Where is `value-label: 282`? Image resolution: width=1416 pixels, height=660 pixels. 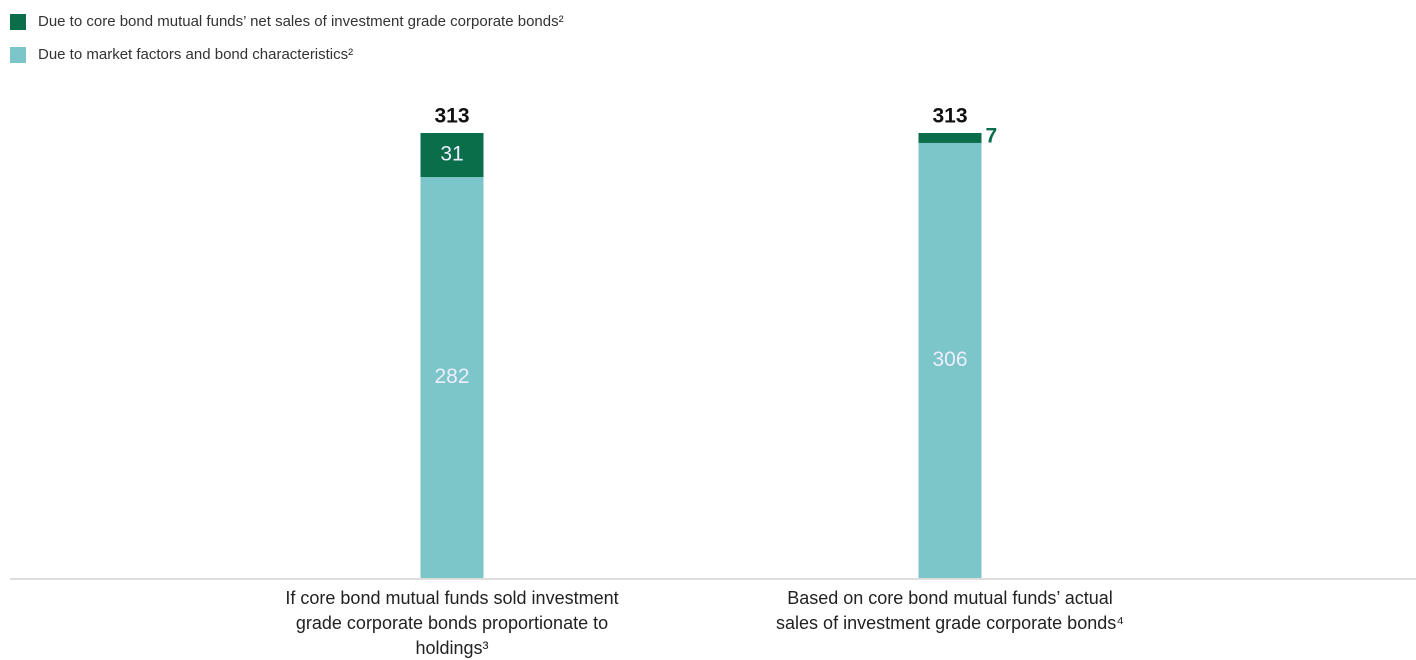
value-label: 282 is located at coordinates (451, 376).